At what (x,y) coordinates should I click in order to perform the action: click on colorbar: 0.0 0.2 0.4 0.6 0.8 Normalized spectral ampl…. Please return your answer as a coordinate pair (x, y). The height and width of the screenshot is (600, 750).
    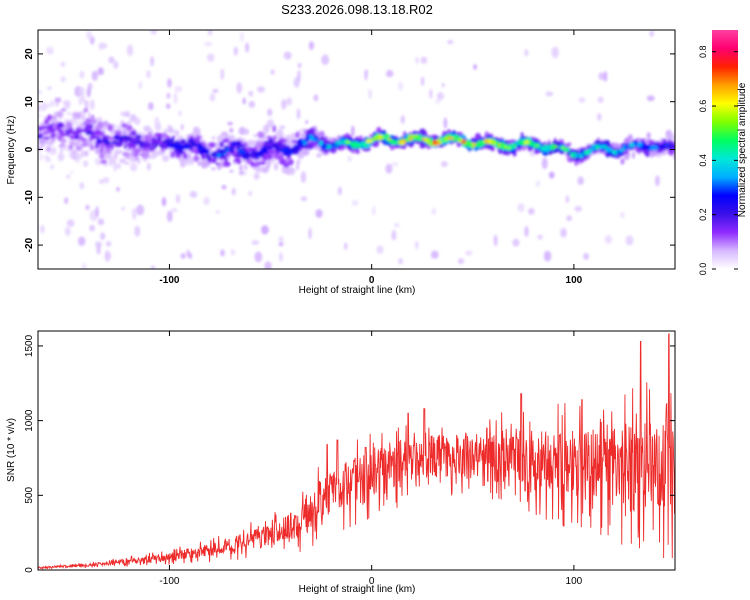
    Looking at the image, I should click on (723, 152).